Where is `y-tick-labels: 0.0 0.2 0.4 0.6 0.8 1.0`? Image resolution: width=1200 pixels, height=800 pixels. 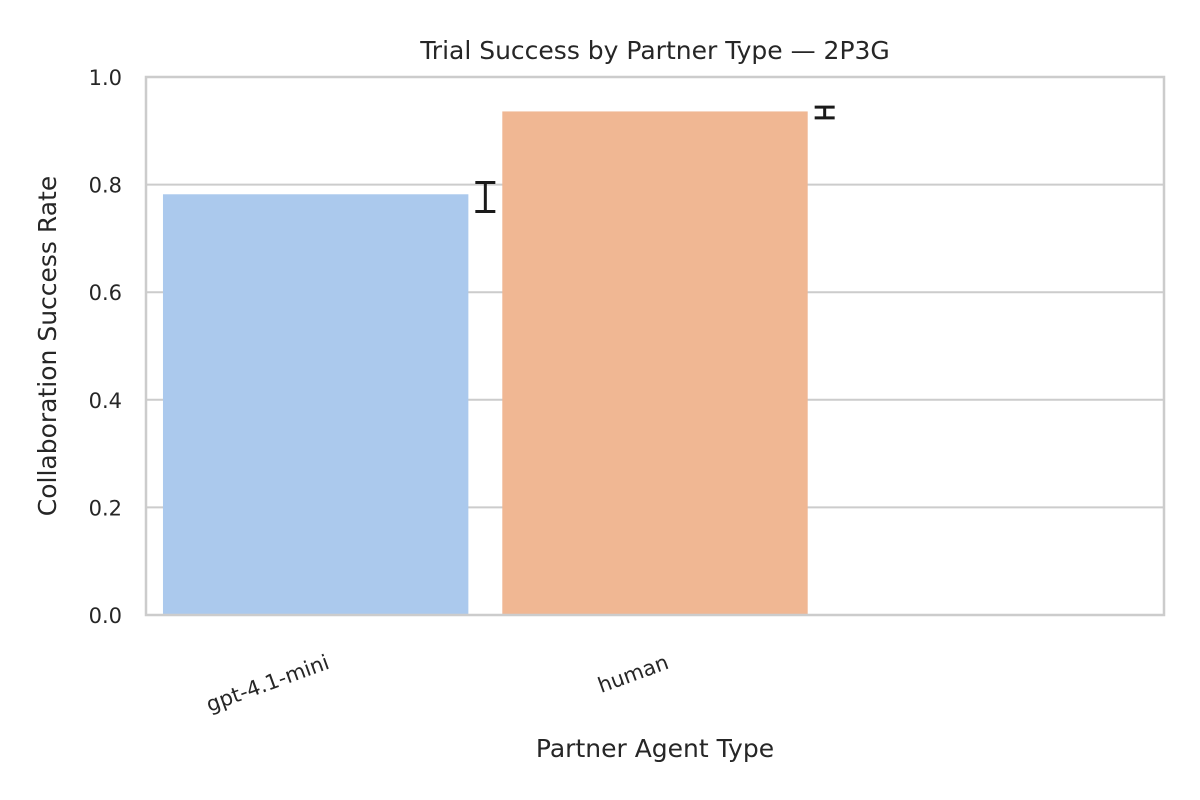
y-tick-labels: 0.0 0.2 0.4 0.6 0.8 1.0 is located at coordinates (105, 347).